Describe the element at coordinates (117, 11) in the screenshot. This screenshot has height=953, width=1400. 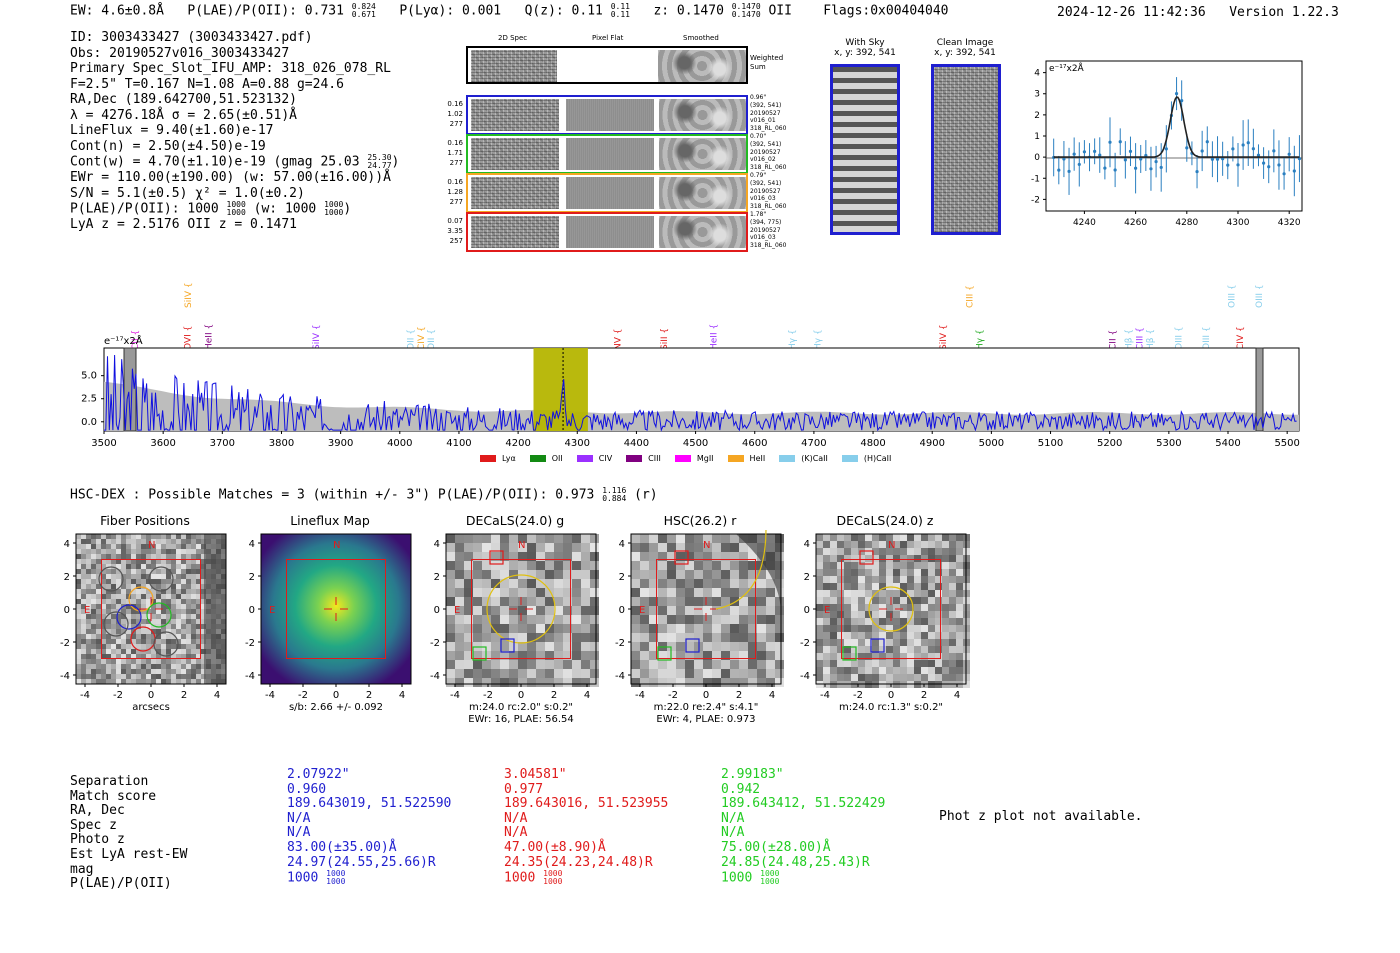
I see `ew-value: EW: 4.6±0.8Å` at that location.